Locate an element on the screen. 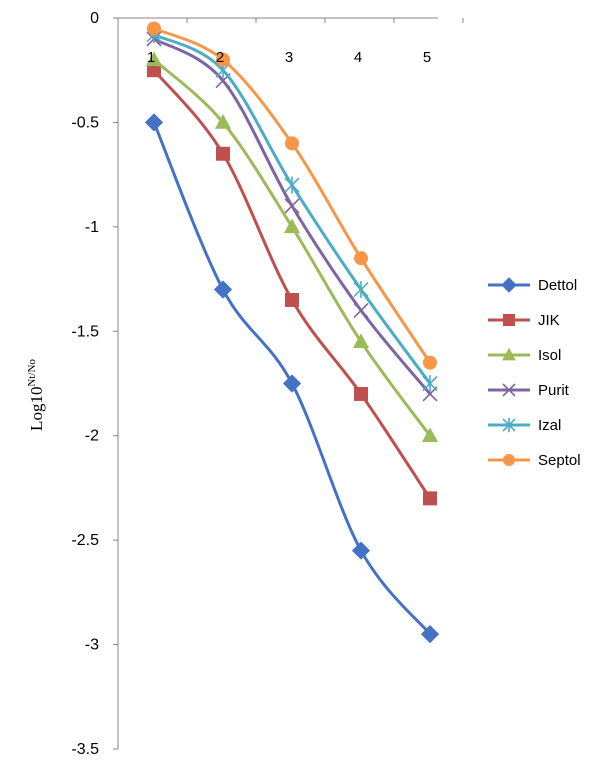  y-axis-label-superscript: Nt/No is located at coordinates (32, 373).